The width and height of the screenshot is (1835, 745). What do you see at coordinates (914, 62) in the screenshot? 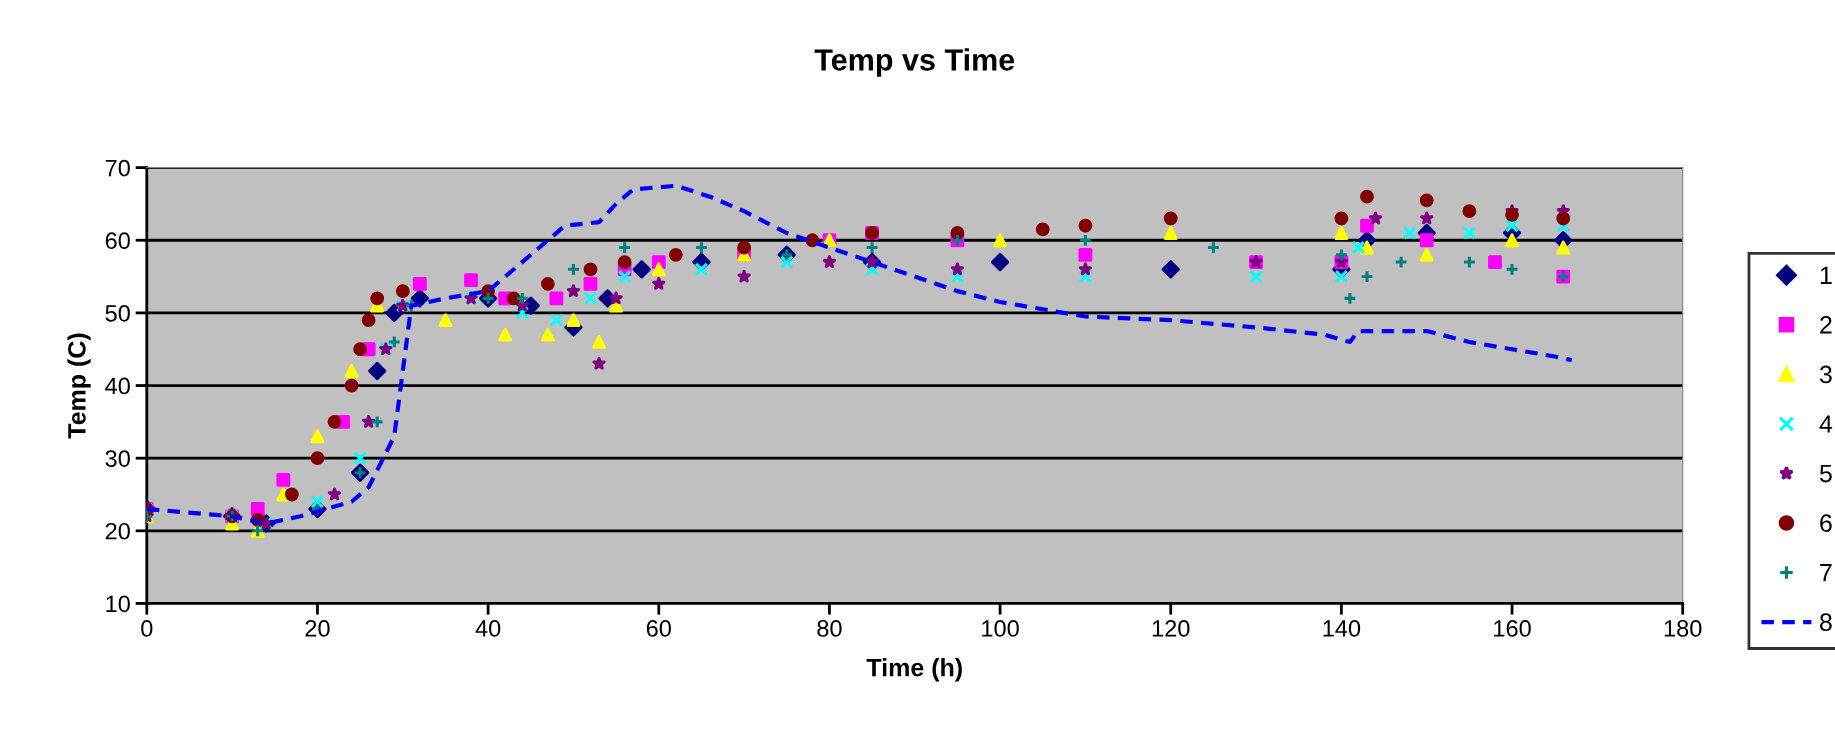
I see `chart-title: Temp vs Time` at bounding box center [914, 62].